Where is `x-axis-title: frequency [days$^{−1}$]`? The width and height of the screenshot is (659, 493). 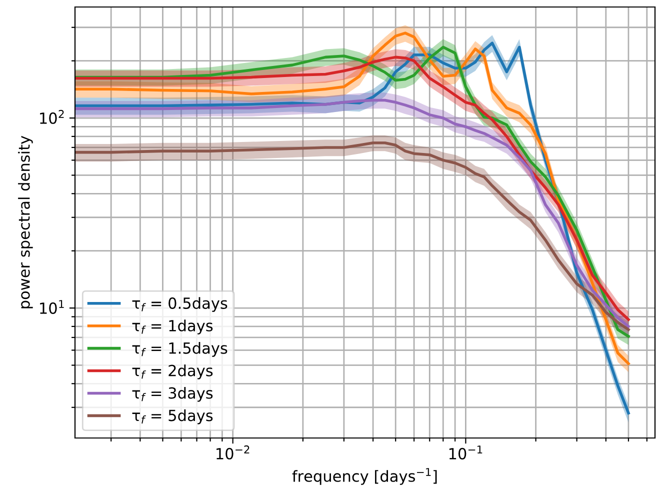 x-axis-title: frequency [days$^{−1}$] is located at coordinates (364, 476).